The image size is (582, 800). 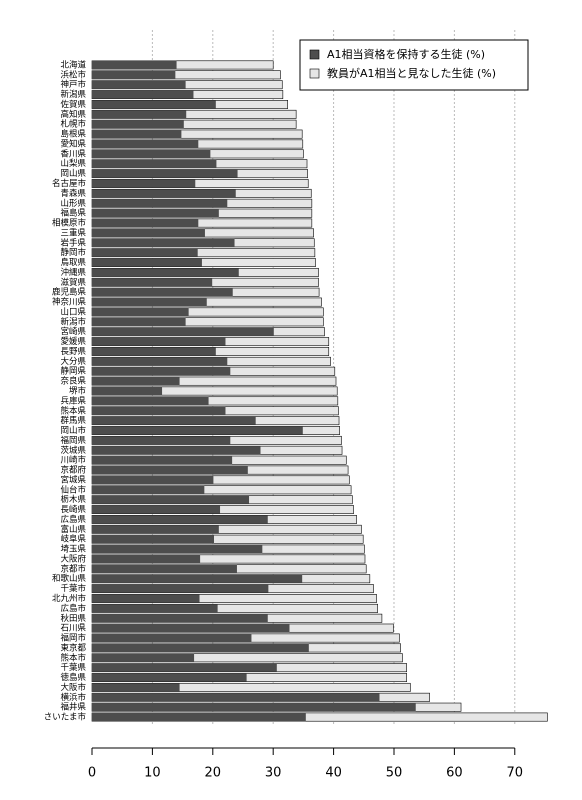 I want to click on y-tick-label: 福島県, so click(x=73, y=213).